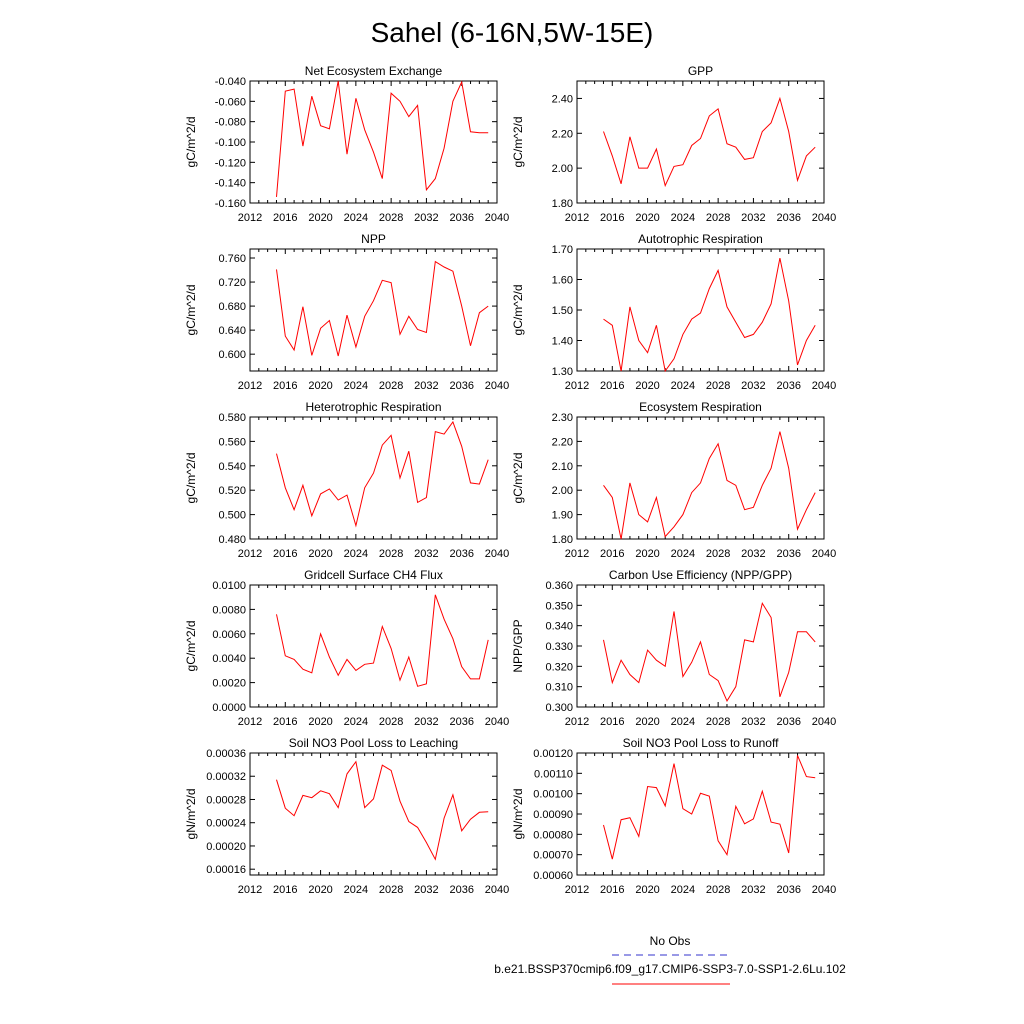 The width and height of the screenshot is (1024, 1024). Describe the element at coordinates (373, 743) in the screenshot. I see `panel-title: Soil NO3 Pool Loss to Leaching` at that location.